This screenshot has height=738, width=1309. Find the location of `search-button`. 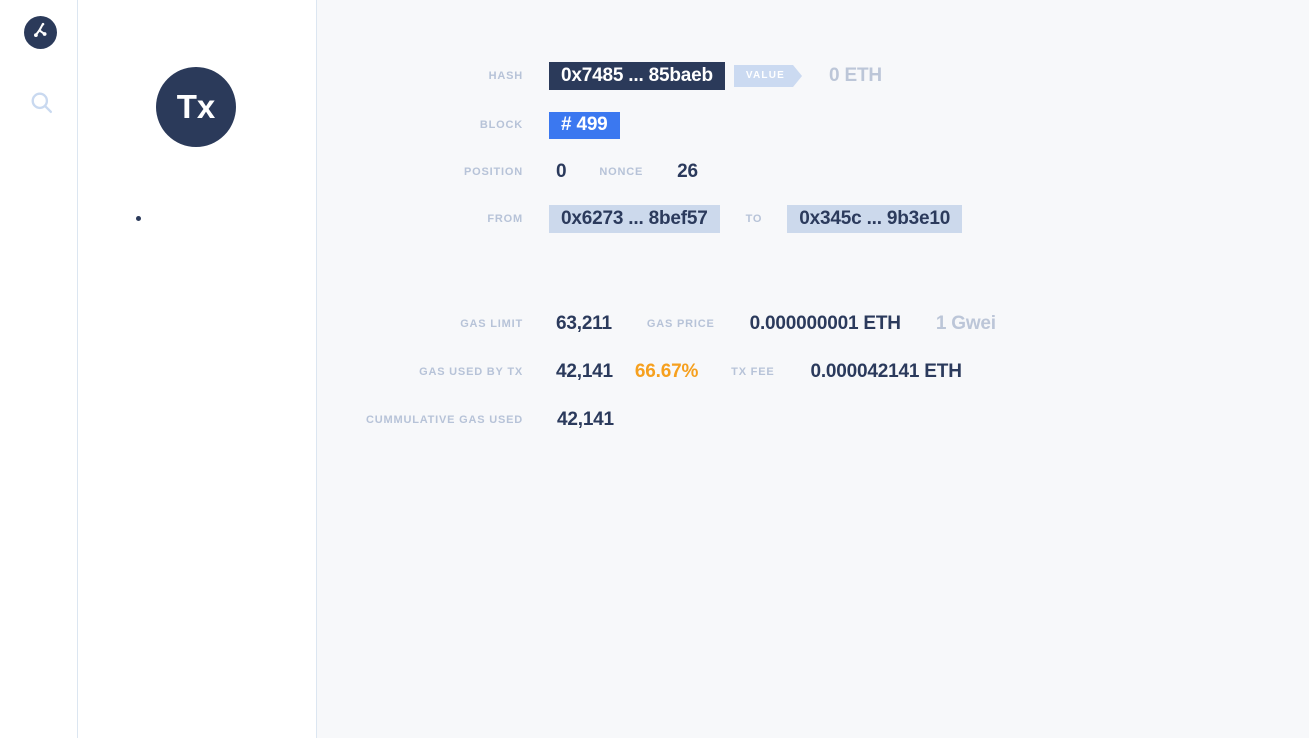

search-button is located at coordinates (41, 105).